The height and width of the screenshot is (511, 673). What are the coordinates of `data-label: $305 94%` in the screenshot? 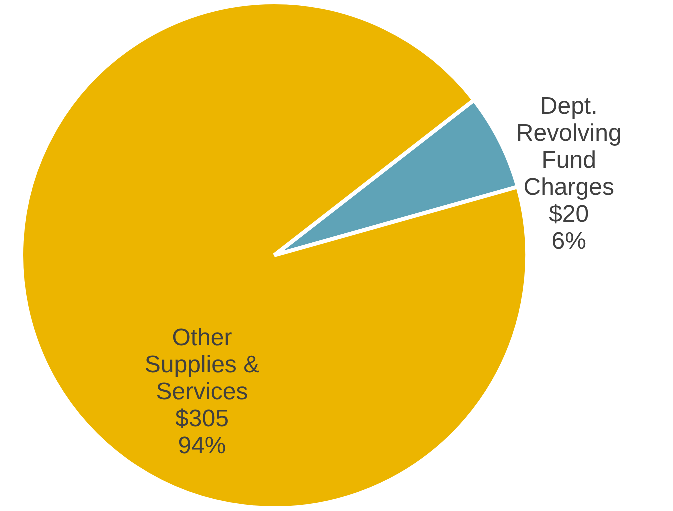 It's located at (202, 432).